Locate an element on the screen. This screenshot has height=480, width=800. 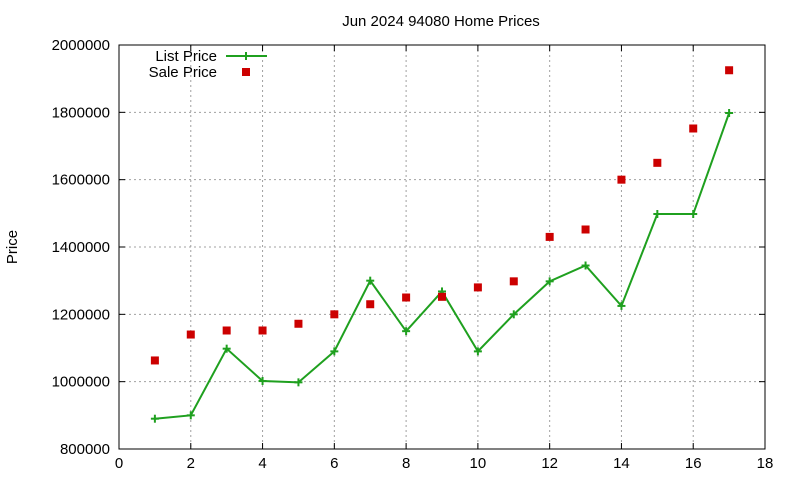
legend-label-list-price: List Price is located at coordinates (186, 56).